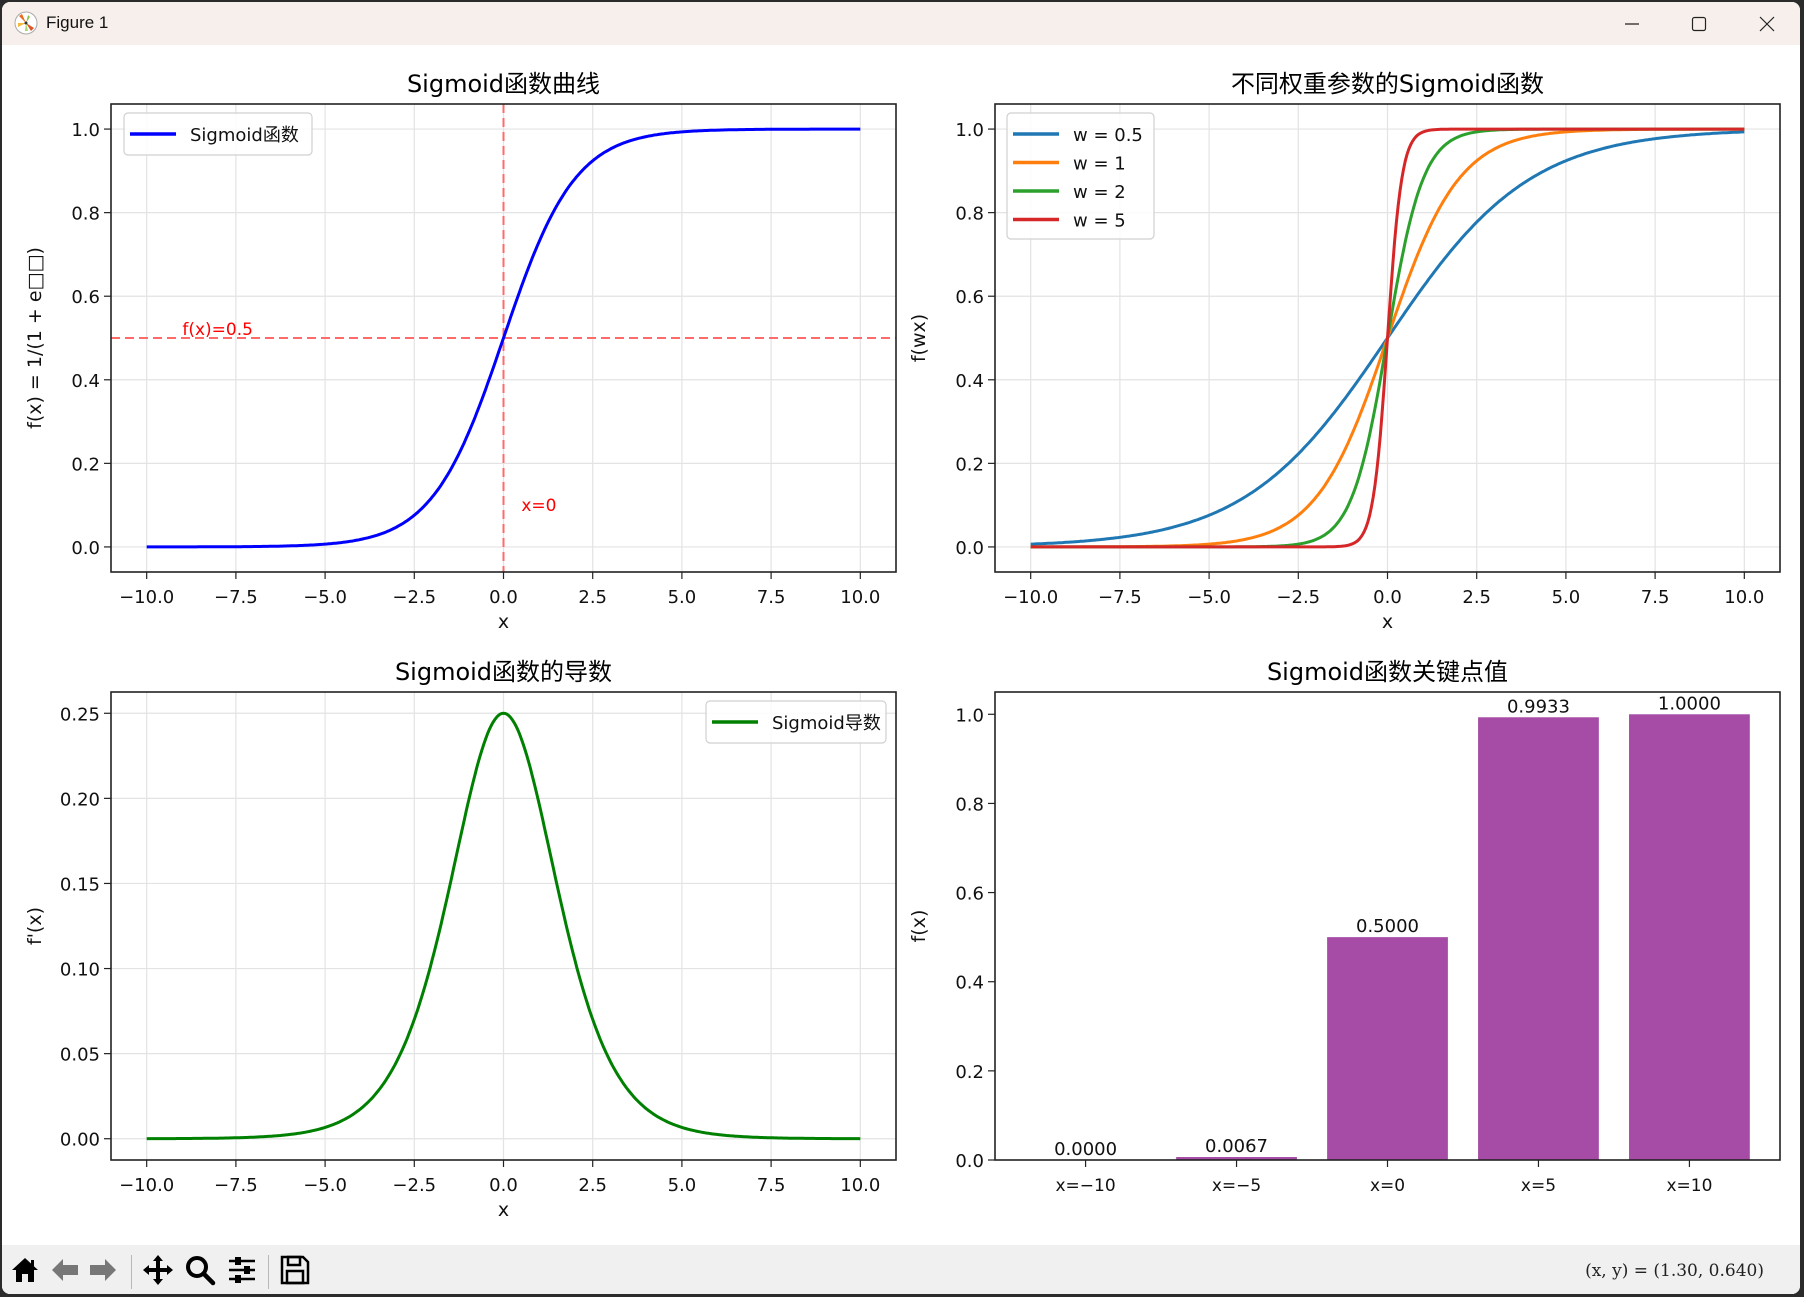 The width and height of the screenshot is (1804, 1297). I want to click on y-tick-label: 0.20, so click(80, 799).